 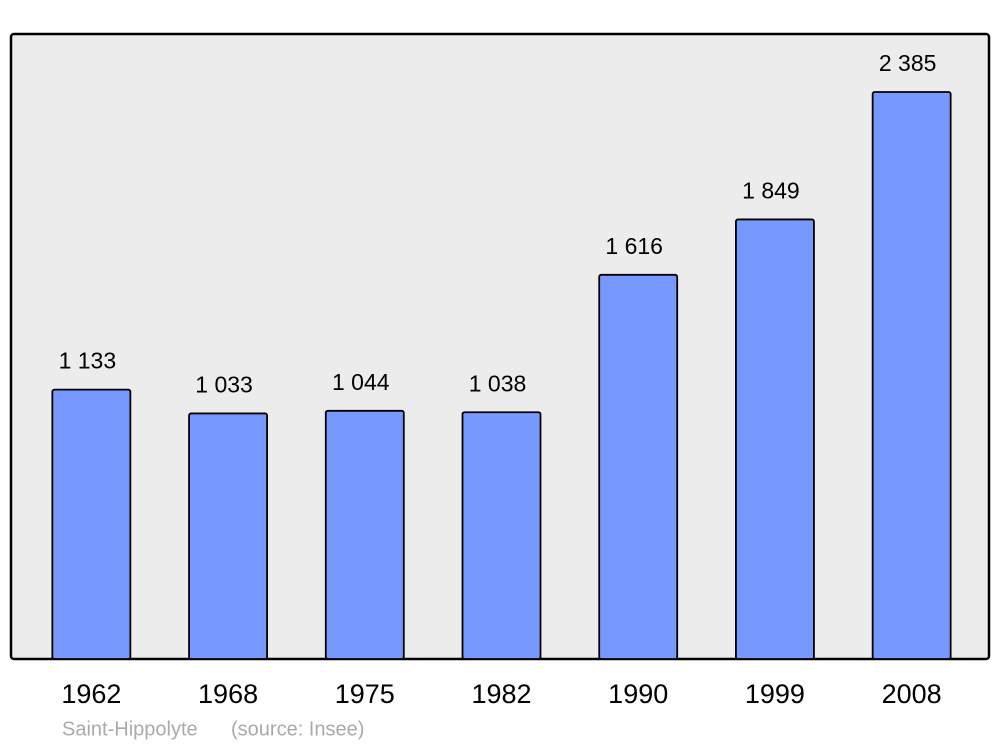 What do you see at coordinates (361, 382) in the screenshot?
I see `value-label: 1 044` at bounding box center [361, 382].